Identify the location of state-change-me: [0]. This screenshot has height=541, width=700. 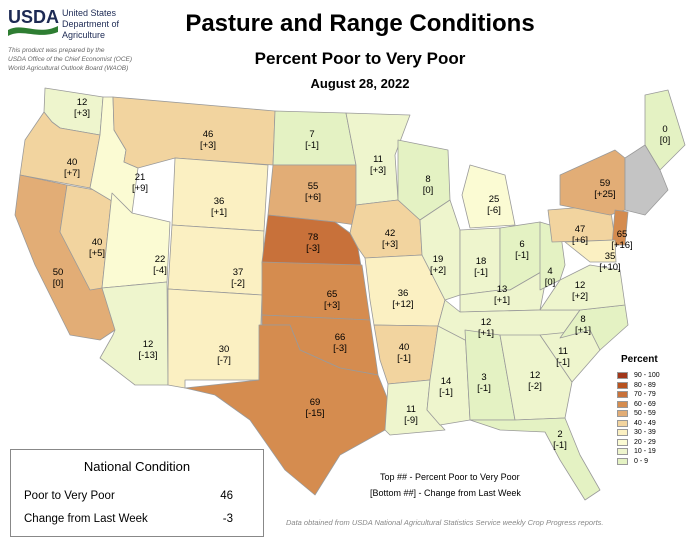
(665, 140).